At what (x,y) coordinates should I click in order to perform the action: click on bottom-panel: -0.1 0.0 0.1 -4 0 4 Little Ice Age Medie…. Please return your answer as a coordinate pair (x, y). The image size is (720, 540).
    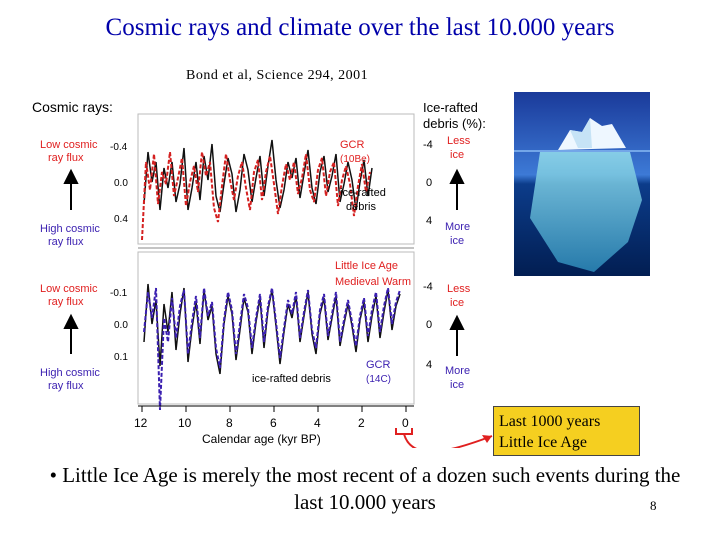
    Looking at the image, I should click on (271, 329).